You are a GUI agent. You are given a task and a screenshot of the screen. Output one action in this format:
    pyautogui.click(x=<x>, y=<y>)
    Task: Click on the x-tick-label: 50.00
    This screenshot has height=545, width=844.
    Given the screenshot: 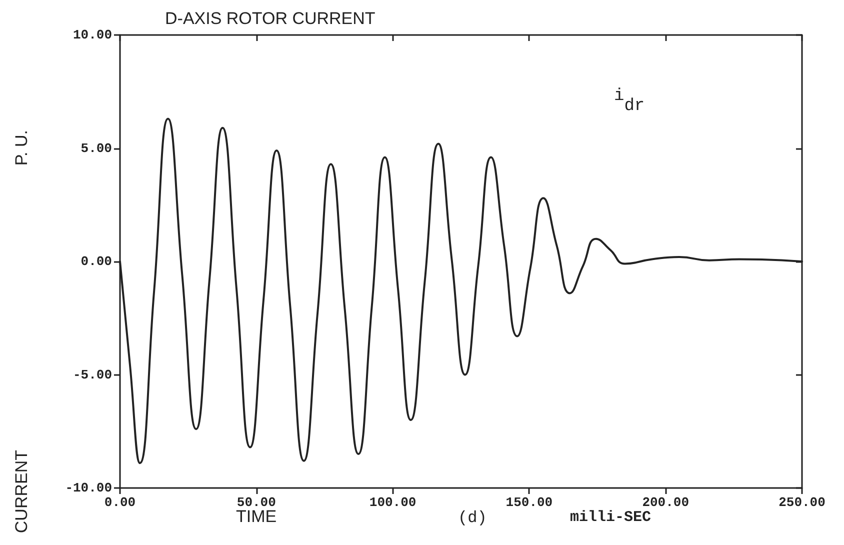 What is the action you would take?
    pyautogui.click(x=256, y=502)
    